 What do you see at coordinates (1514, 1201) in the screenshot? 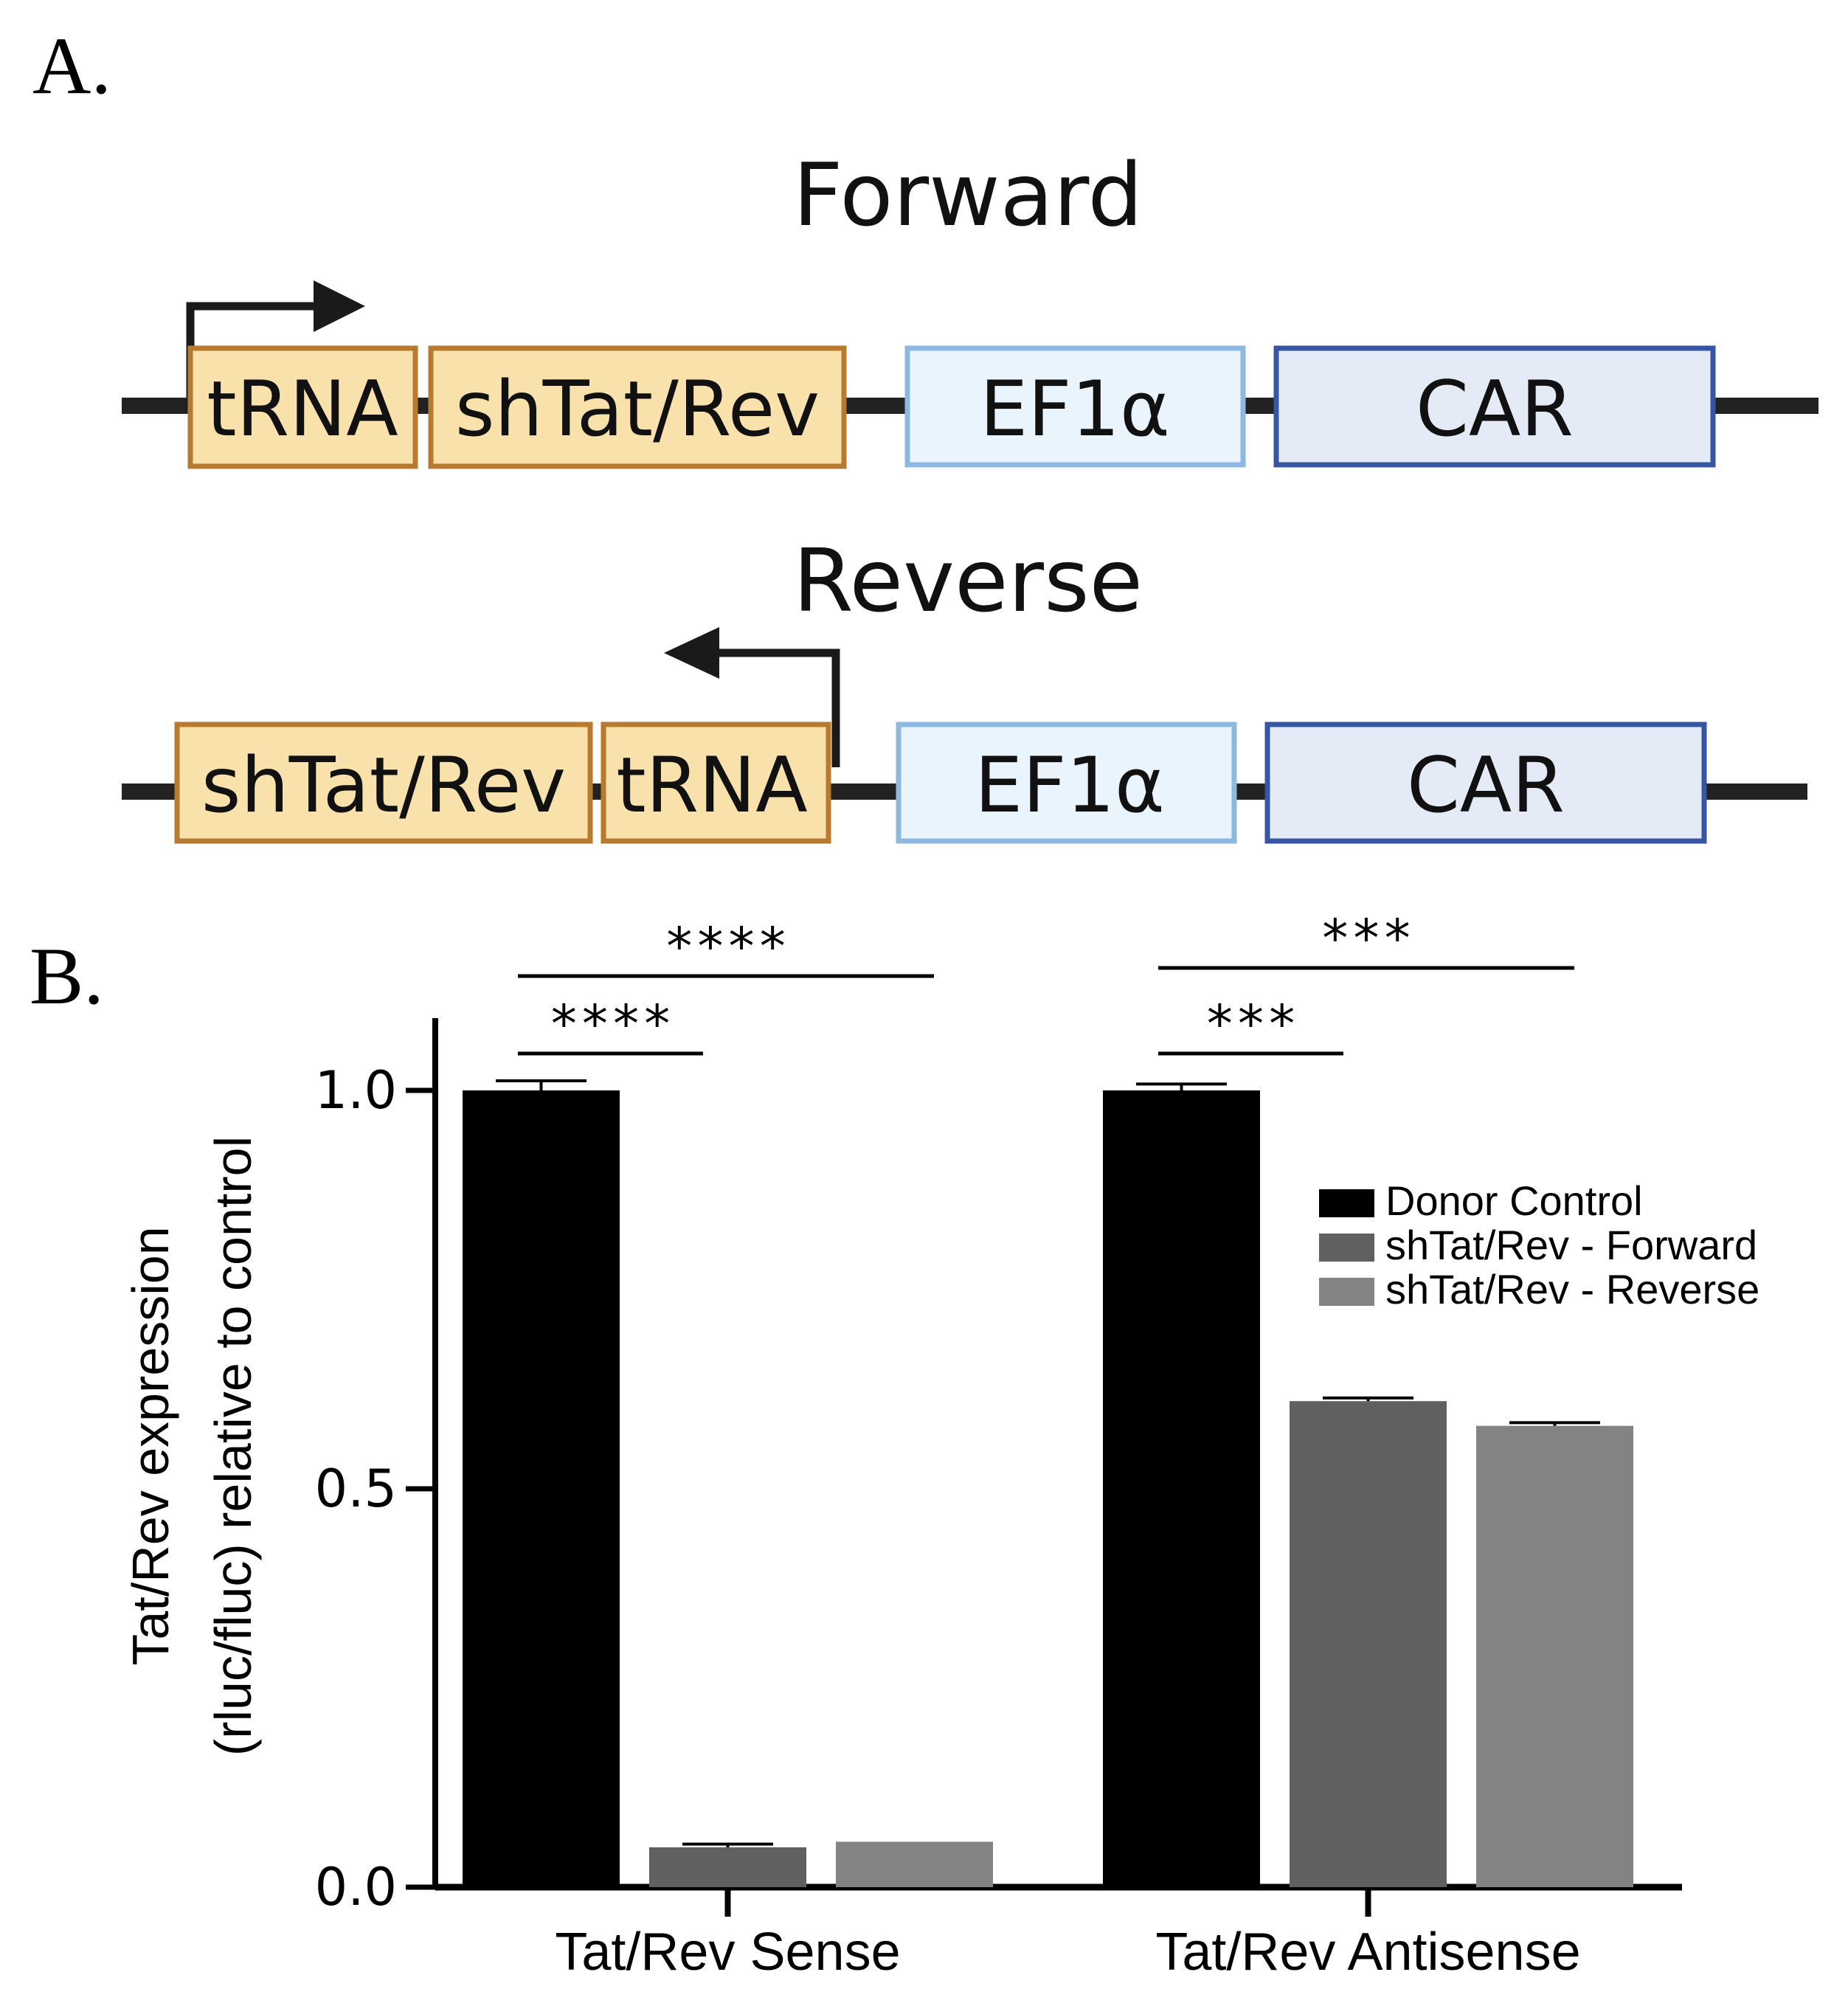
I see `legend-label: Donor Control` at bounding box center [1514, 1201].